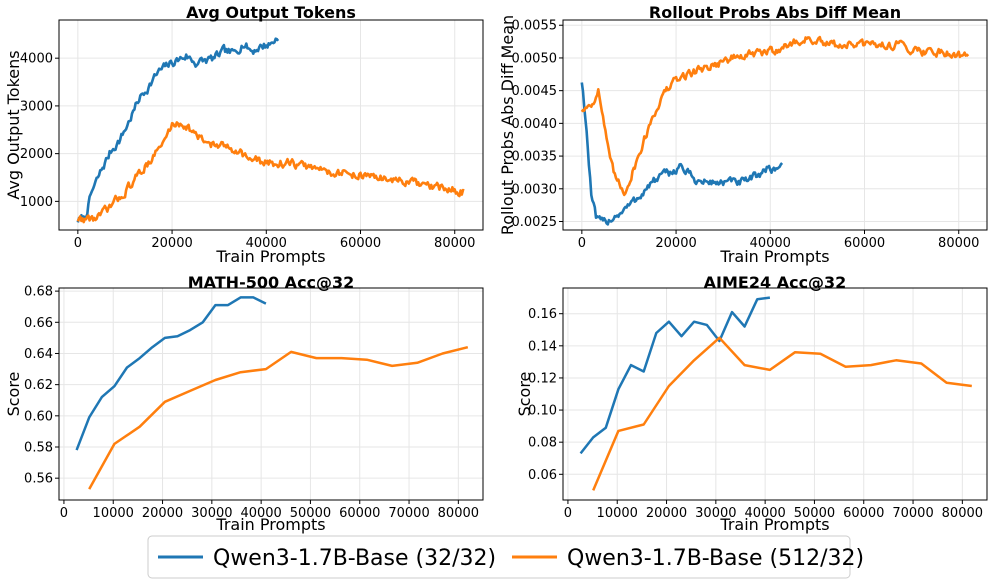 This screenshot has width=997, height=582. I want to click on y-tick-label: 0.0055, so click(535, 26).